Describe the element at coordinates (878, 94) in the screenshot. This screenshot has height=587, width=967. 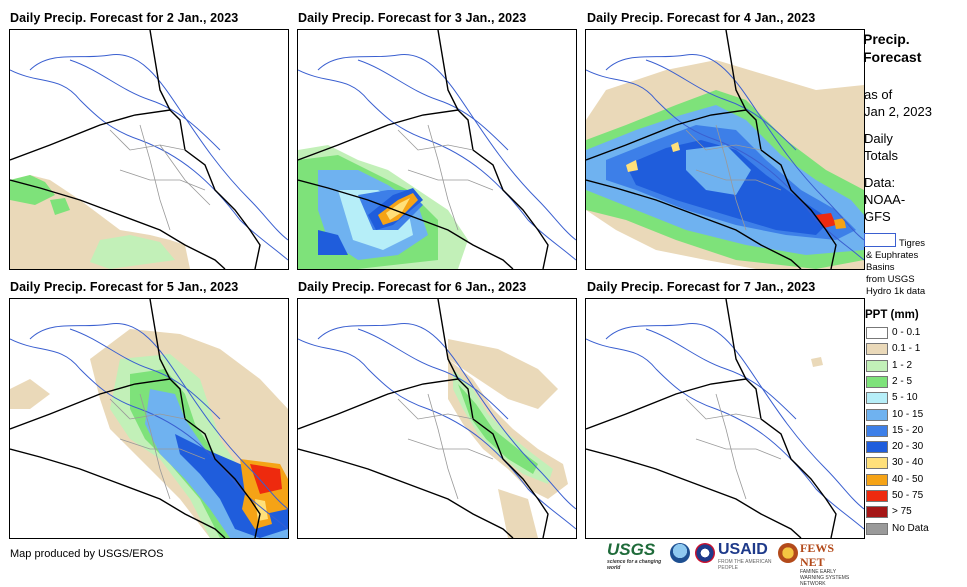
I see `sidebar-asof-label: as of` at that location.